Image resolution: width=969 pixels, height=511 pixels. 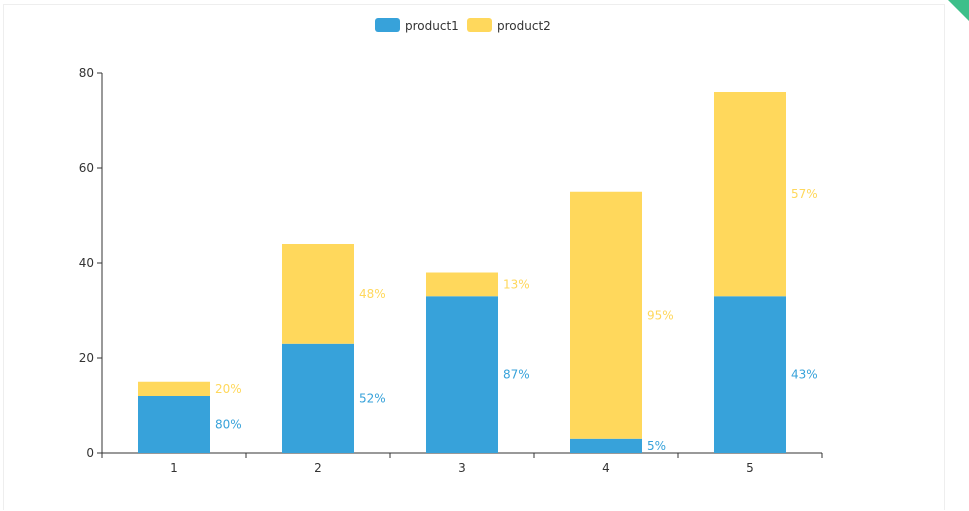 What do you see at coordinates (174, 468) in the screenshot?
I see `x-tick-label: 1` at bounding box center [174, 468].